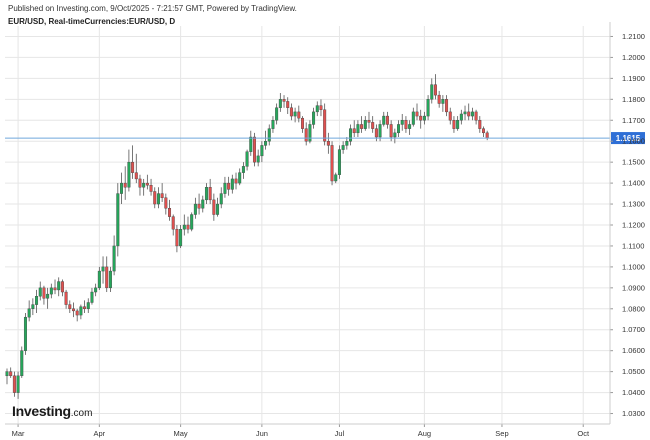  Describe the element at coordinates (583, 433) in the screenshot. I see `x-tick-label: Oct` at that location.